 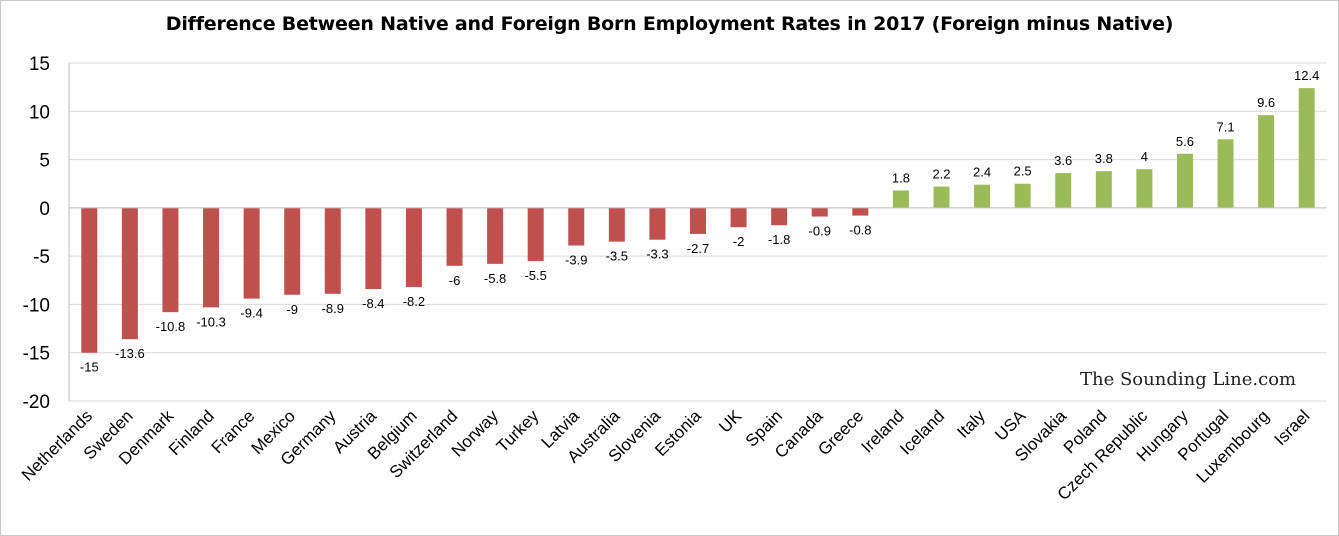 I want to click on x-tick-label: Finland, so click(x=191, y=432).